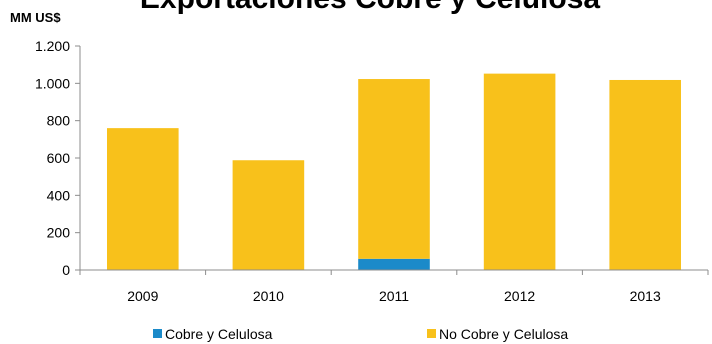  I want to click on x-axis: 2009 2010 2011 2012 2013, so click(394, 286).